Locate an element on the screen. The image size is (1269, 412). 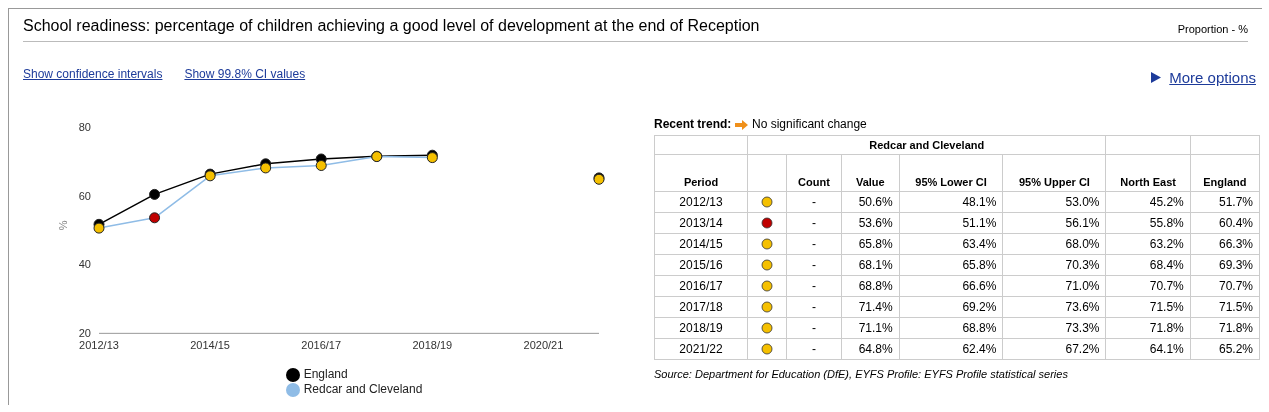
text: Count is located at coordinates (814, 173).